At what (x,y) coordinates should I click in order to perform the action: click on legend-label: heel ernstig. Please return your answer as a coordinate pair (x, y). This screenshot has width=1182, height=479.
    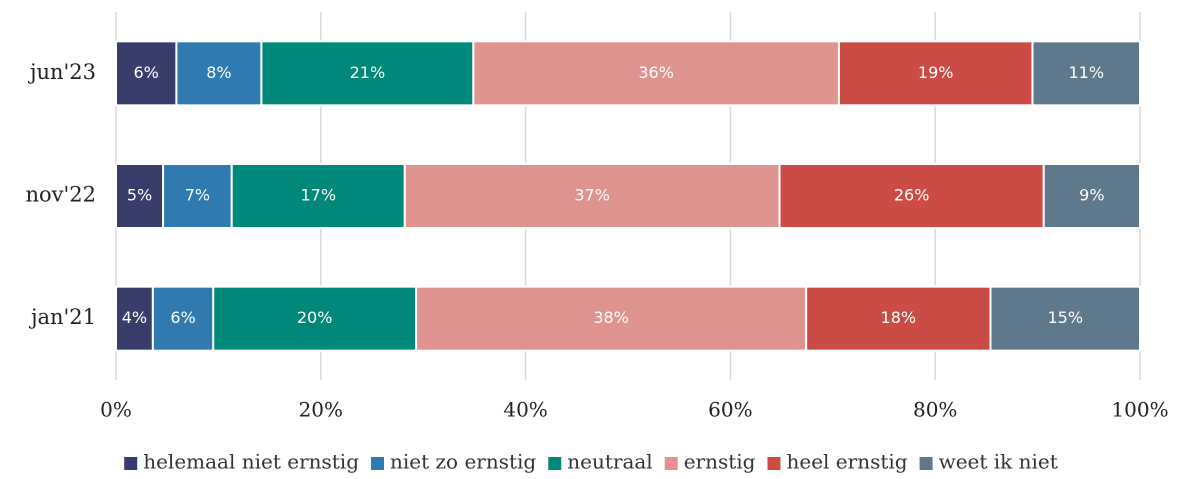
    Looking at the image, I should click on (846, 462).